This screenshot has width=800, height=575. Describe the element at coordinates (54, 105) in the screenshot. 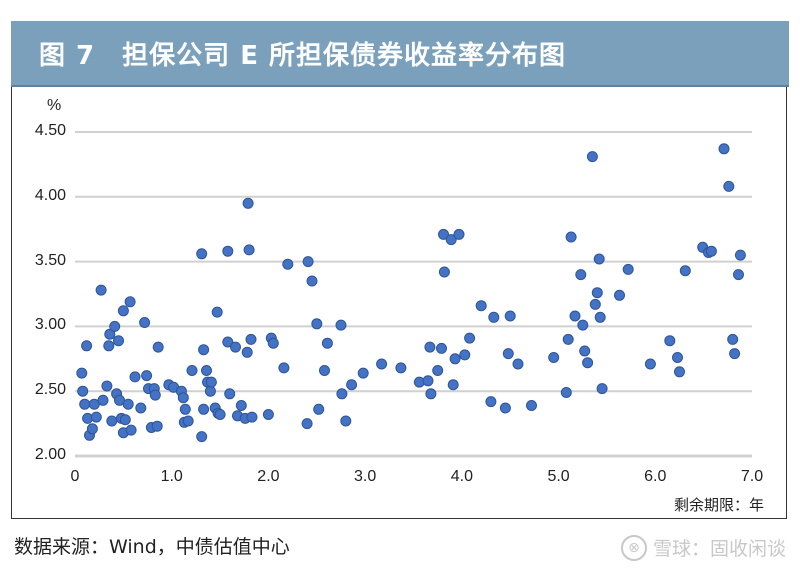

I see `y-axis-unit: %` at that location.